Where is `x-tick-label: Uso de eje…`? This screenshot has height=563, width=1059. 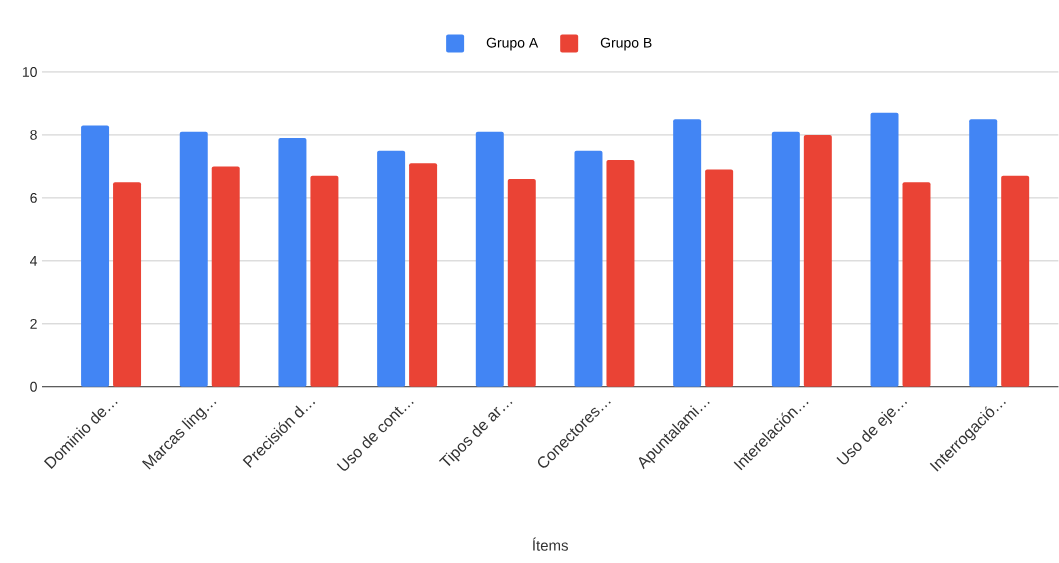
x-tick-label: Uso de eje… is located at coordinates (872, 433).